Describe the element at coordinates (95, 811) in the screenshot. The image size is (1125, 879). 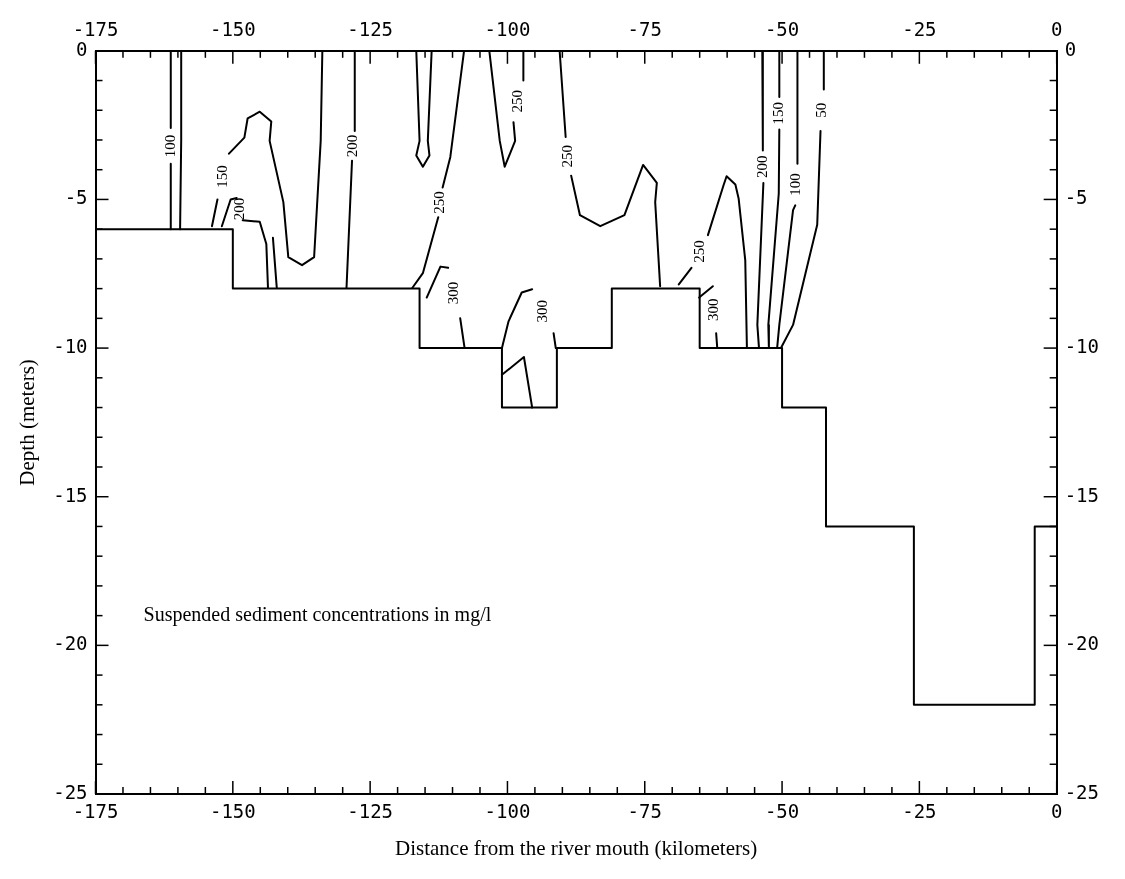
I see `x-tick-label: -175` at that location.